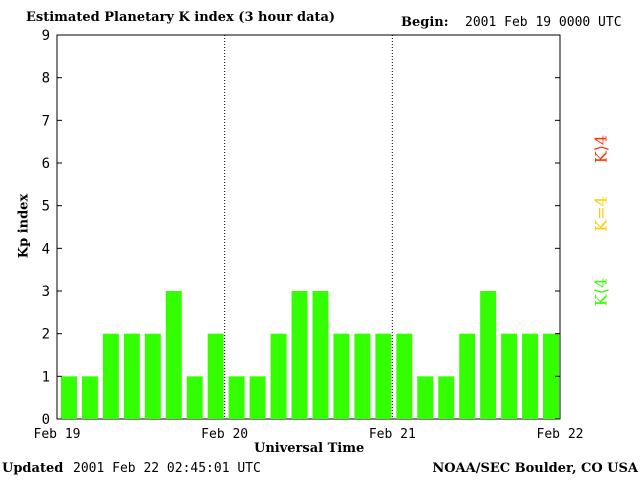 The image size is (640, 480). What do you see at coordinates (46, 36) in the screenshot?
I see `y-tick-label: 9` at bounding box center [46, 36].